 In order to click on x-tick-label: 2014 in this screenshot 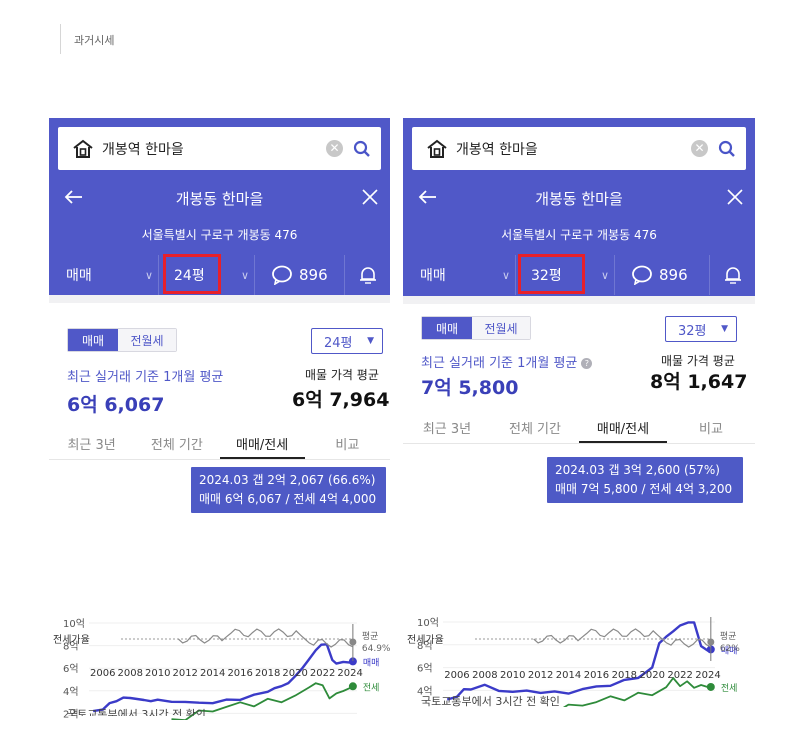, I will do `click(212, 673)`.